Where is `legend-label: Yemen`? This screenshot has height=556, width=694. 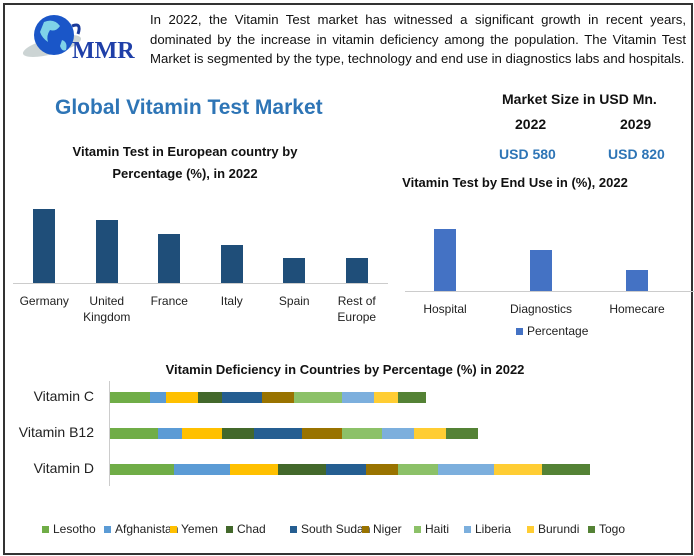 legend-label: Yemen is located at coordinates (199, 529).